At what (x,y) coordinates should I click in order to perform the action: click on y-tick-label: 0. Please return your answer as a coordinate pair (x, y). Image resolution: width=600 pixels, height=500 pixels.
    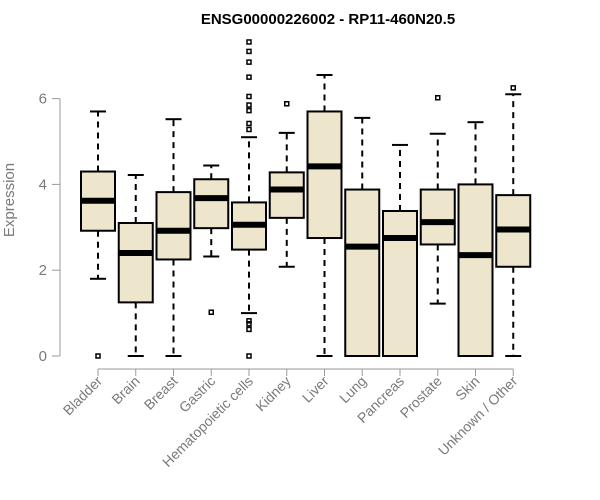
    Looking at the image, I should click on (43, 356).